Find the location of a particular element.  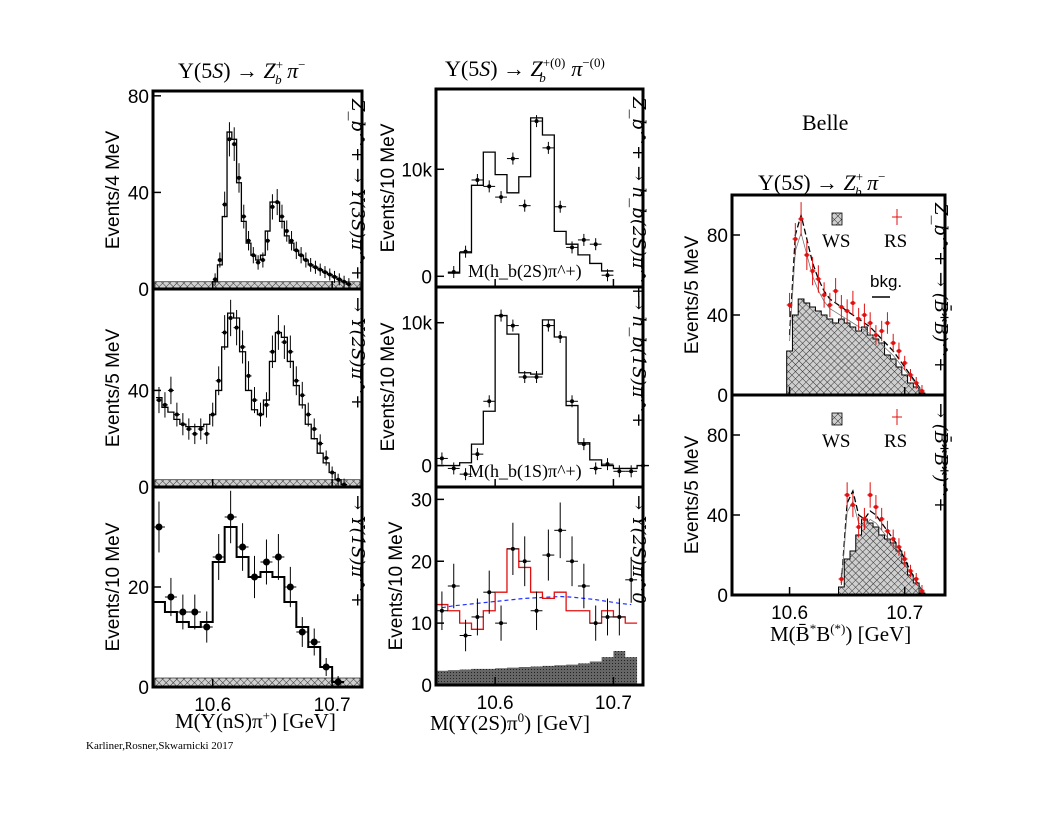

y-axis-label: Events/10 MeV is located at coordinates (113, 586).